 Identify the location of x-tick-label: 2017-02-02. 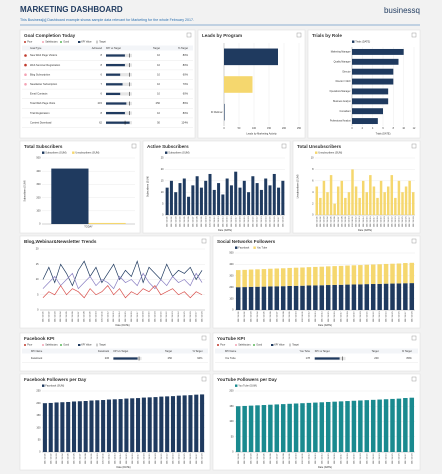
(321, 221).